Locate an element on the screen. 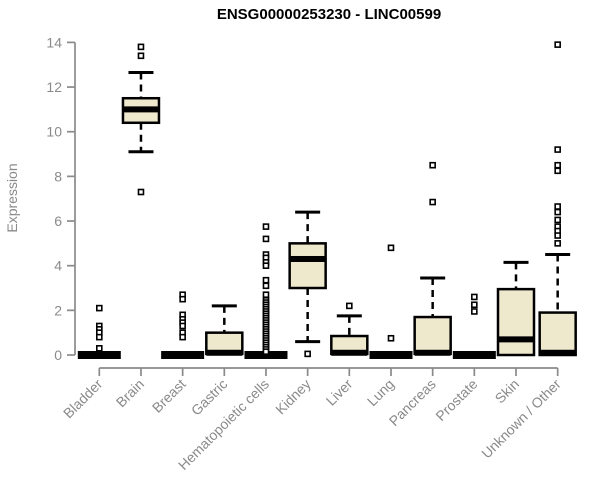  y-tick-label-2: 2 is located at coordinates (58, 310).